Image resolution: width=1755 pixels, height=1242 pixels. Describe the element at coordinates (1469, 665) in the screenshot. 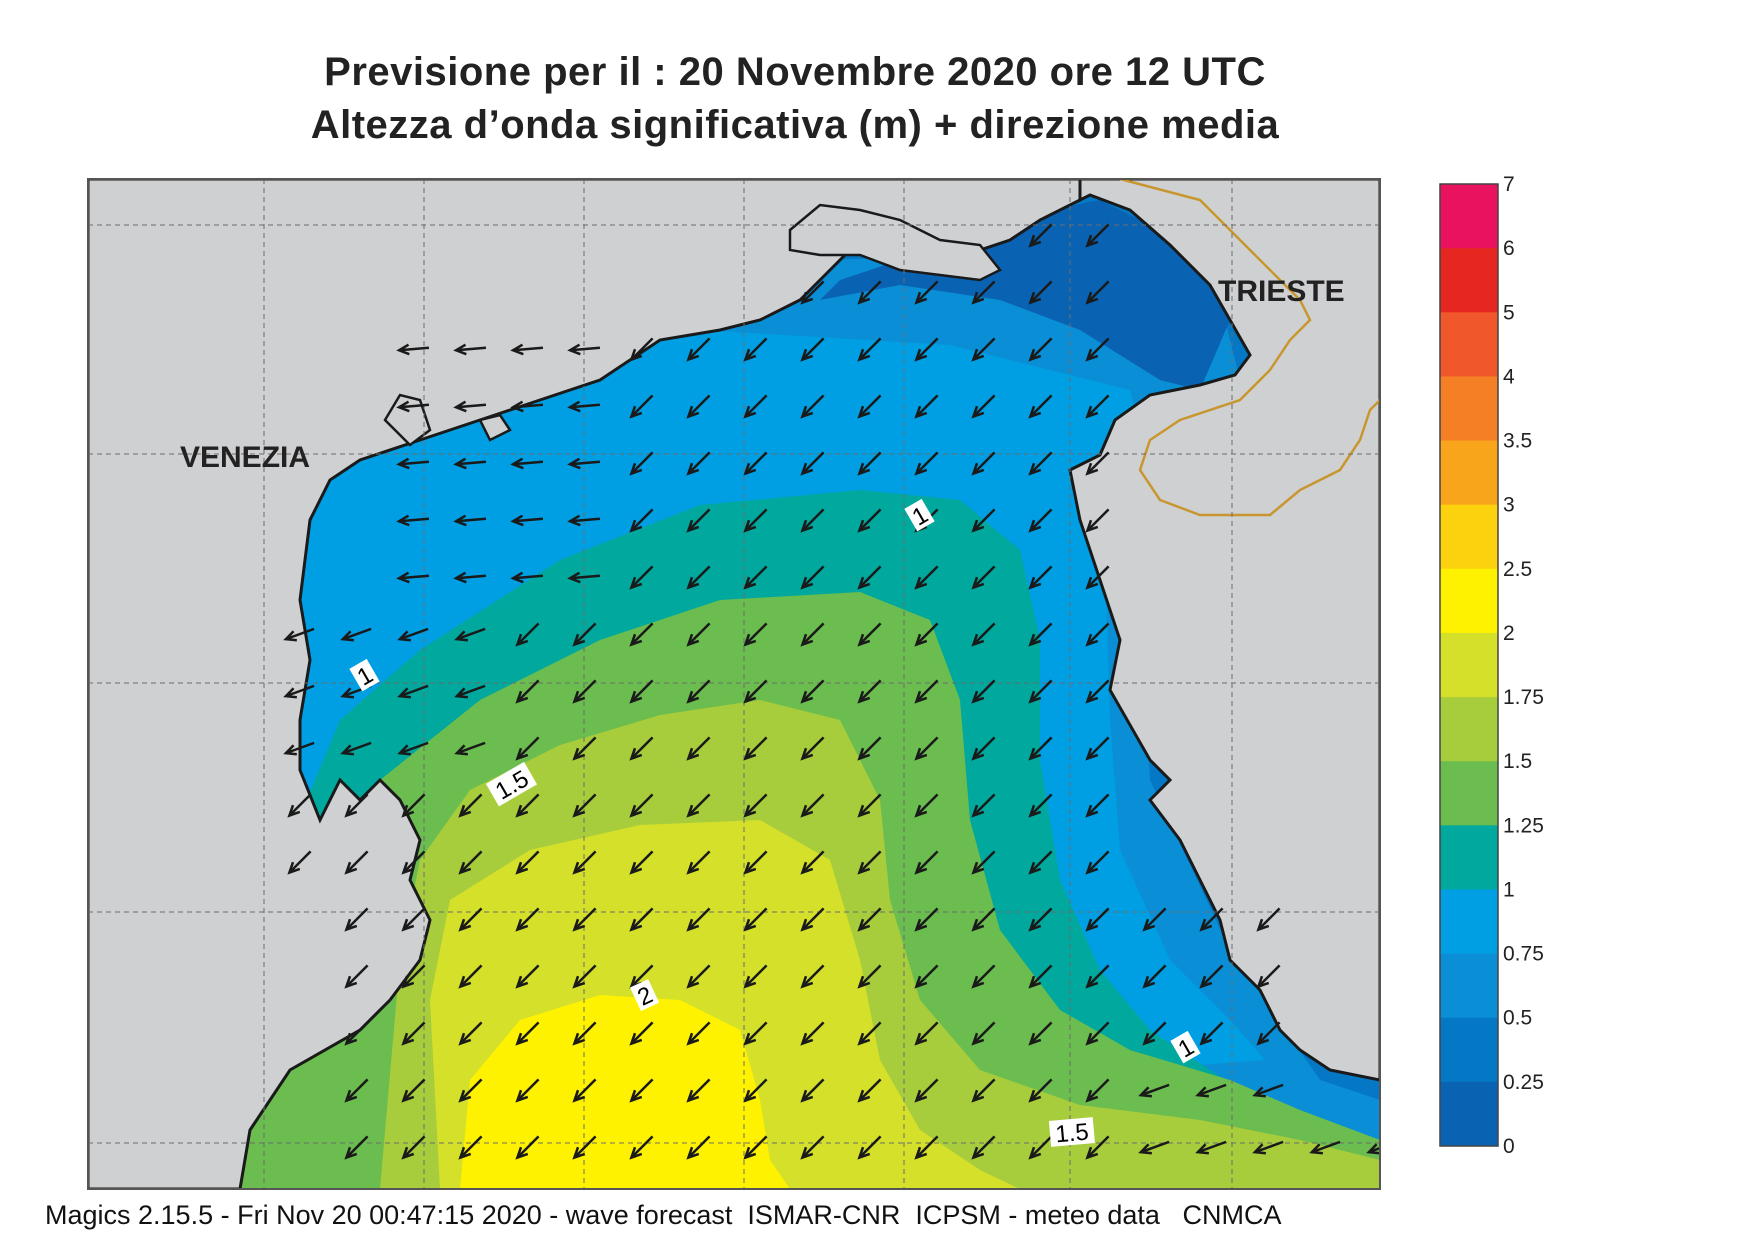

I see `legend-border` at that location.